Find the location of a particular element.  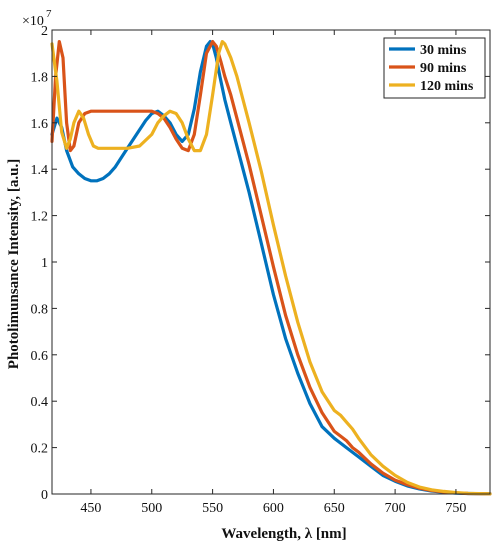

y-tick-label: 1.6 is located at coordinates (40, 124).